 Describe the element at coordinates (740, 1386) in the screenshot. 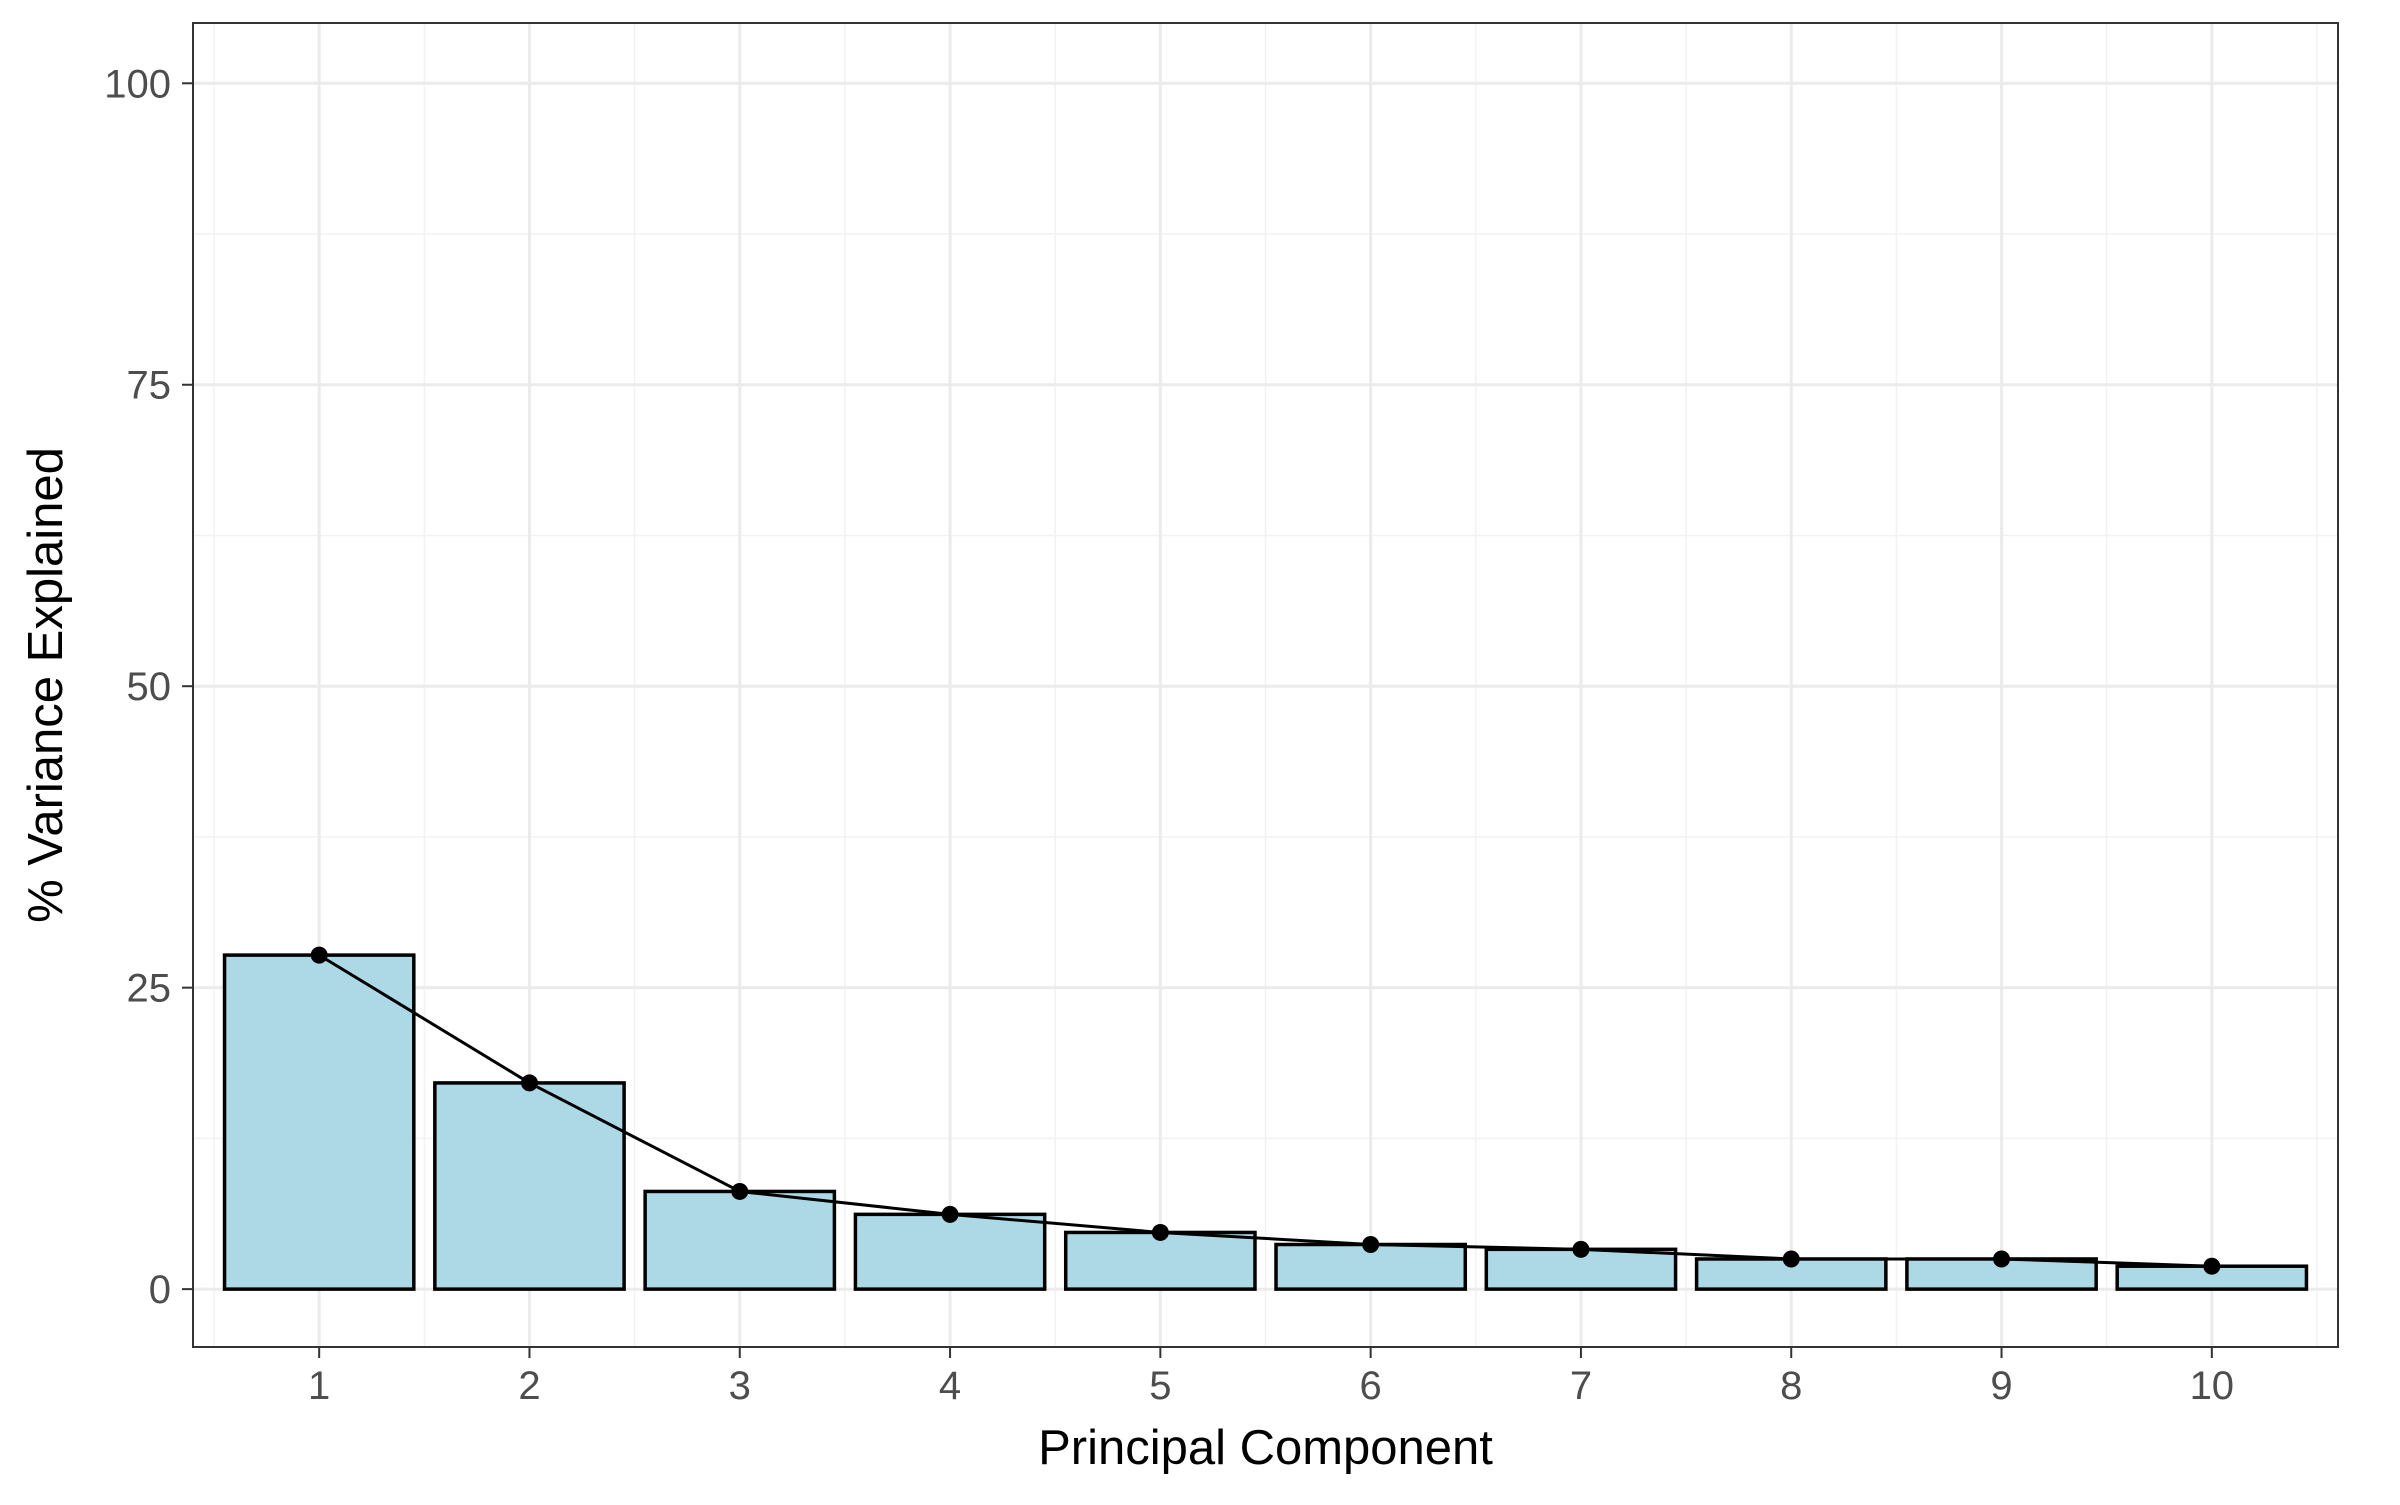

I see `x-tick-label: 3` at that location.